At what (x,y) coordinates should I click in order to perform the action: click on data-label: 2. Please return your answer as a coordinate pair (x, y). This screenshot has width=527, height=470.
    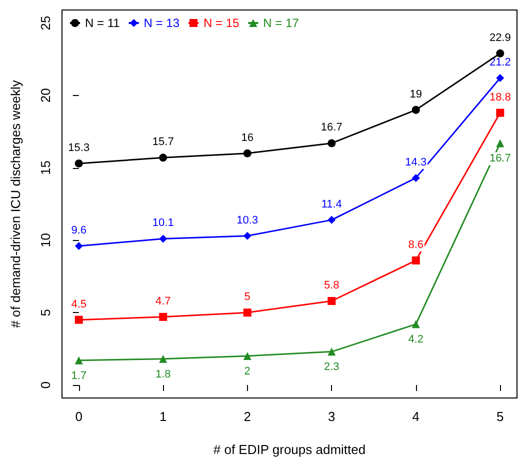
    Looking at the image, I should click on (247, 372).